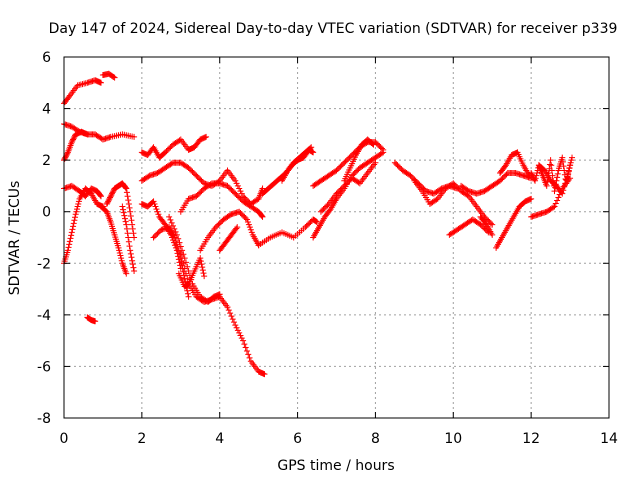 The image size is (640, 480). I want to click on series-track-l, so click(202, 183).